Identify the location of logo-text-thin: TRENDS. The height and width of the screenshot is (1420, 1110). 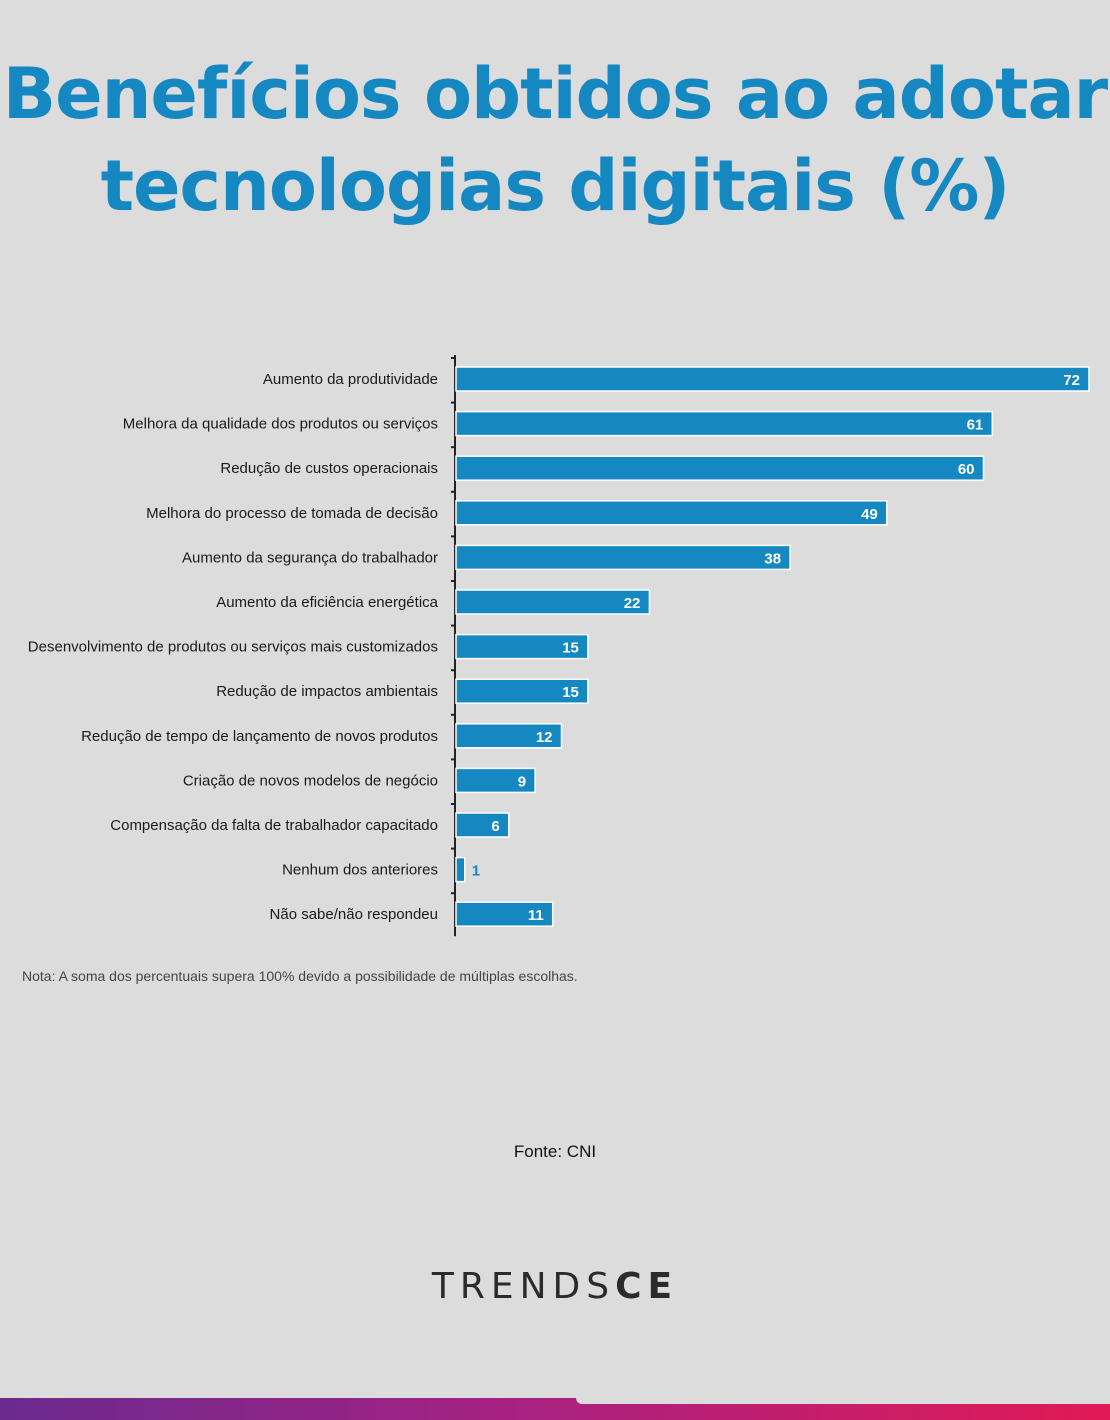
(523, 1286).